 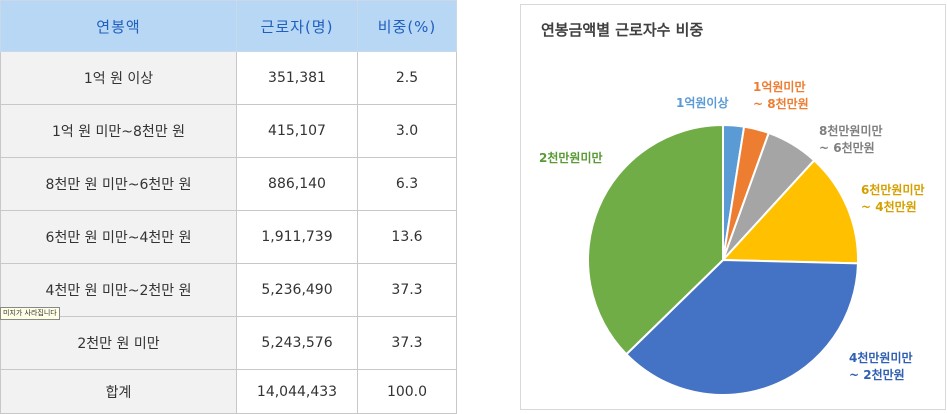 What do you see at coordinates (118, 78) in the screenshot?
I see `row-label: 1억 원 이상` at bounding box center [118, 78].